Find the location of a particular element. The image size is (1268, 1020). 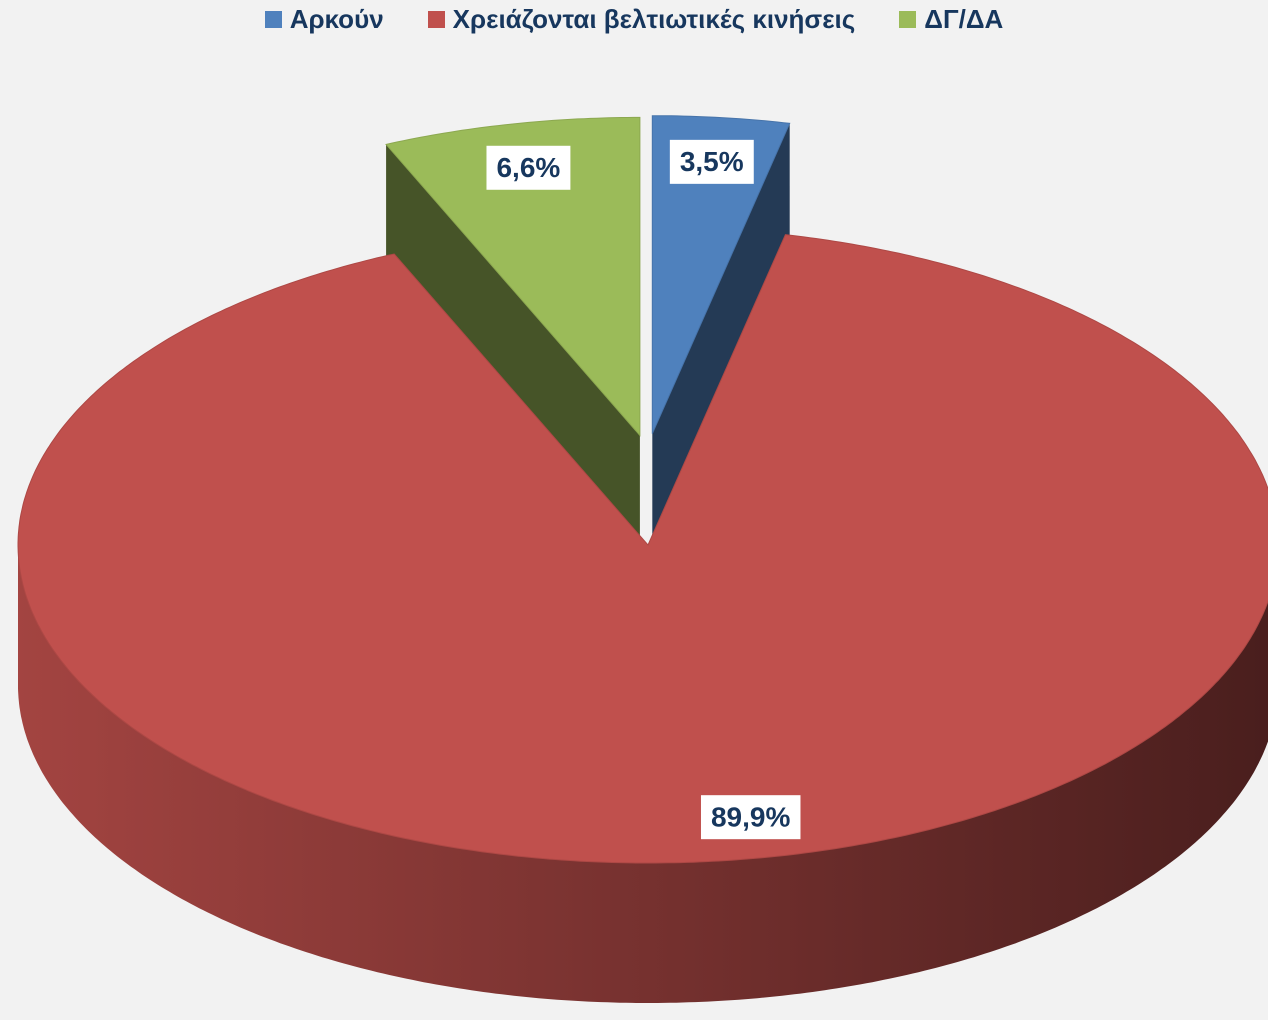

legend-label: Αρκούν is located at coordinates (336, 19).